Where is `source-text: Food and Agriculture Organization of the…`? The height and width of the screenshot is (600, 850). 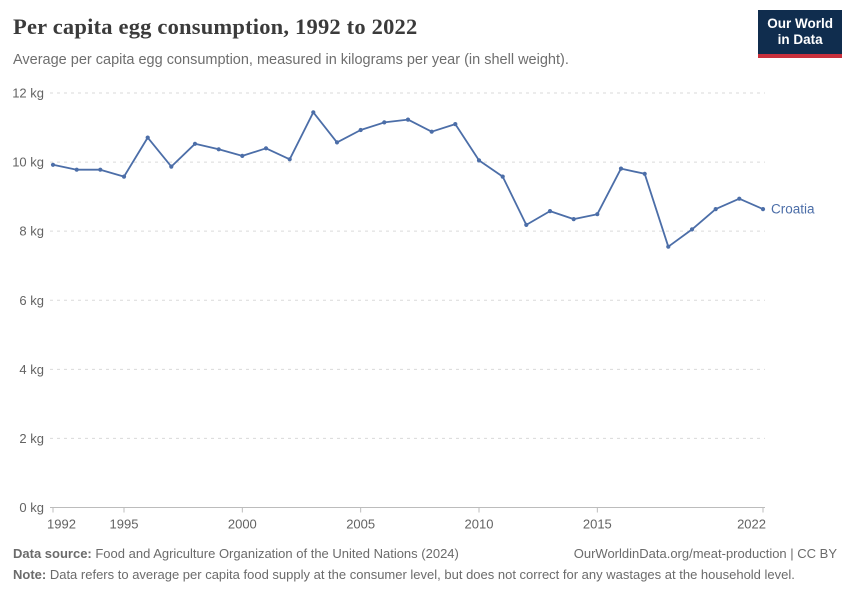
source-text: Food and Agriculture Organization of the… is located at coordinates (275, 553).